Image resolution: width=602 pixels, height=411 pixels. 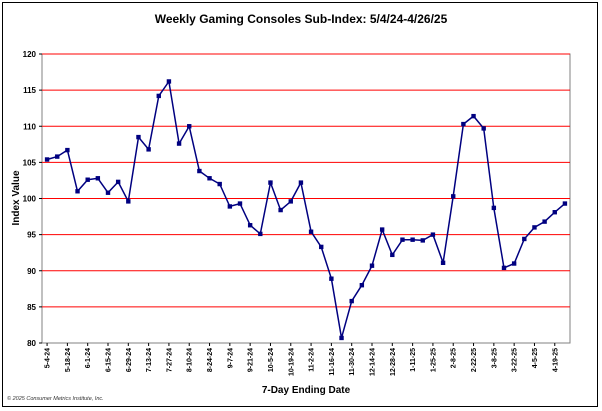 I want to click on x-tick-label: 9-21-24, so click(x=251, y=360).